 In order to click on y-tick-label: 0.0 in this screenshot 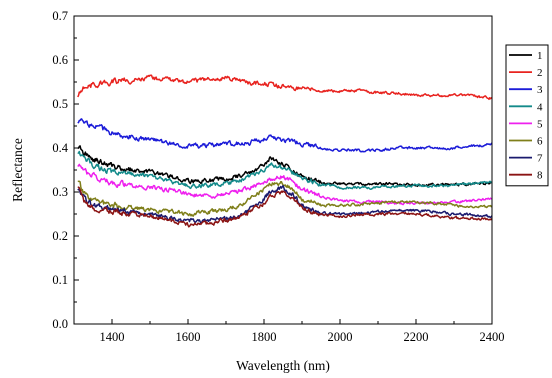, I will do `click(60, 324)`.